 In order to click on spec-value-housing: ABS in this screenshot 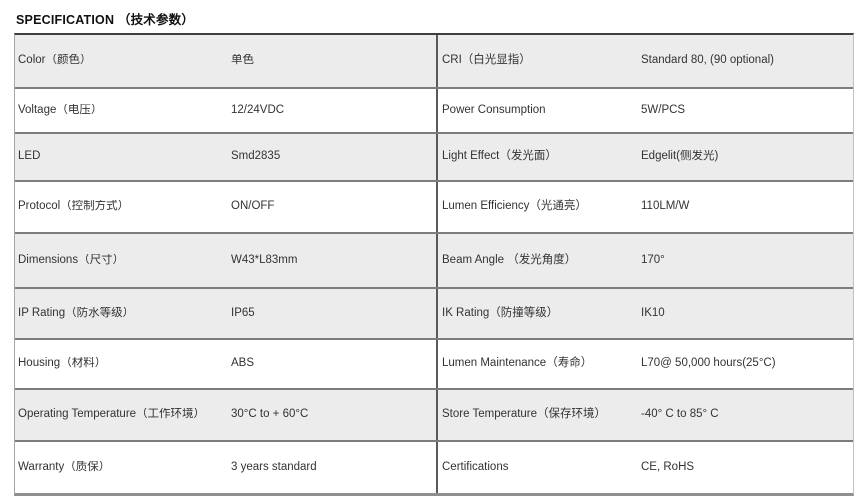, I will do `click(243, 363)`.